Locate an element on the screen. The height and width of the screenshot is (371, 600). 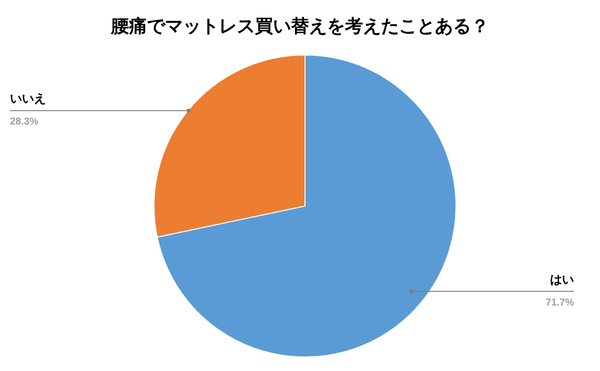
data-label: 28.3% is located at coordinates (24, 122).